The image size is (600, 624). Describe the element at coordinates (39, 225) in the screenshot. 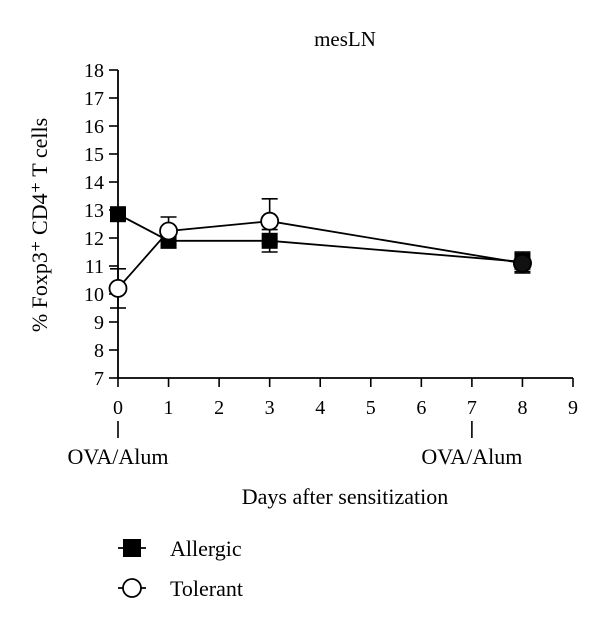

I see `y-axis-label: % Foxp3⁺ CD4⁺ T cells` at that location.